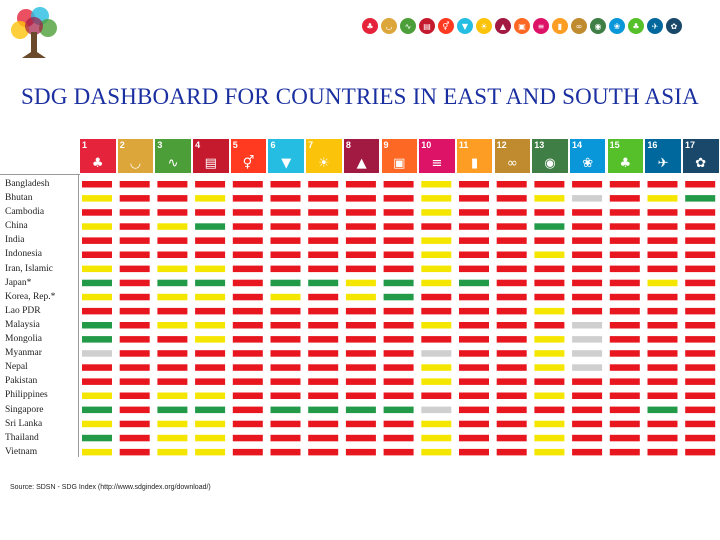  I want to click on goal-number: 2, so click(122, 145).